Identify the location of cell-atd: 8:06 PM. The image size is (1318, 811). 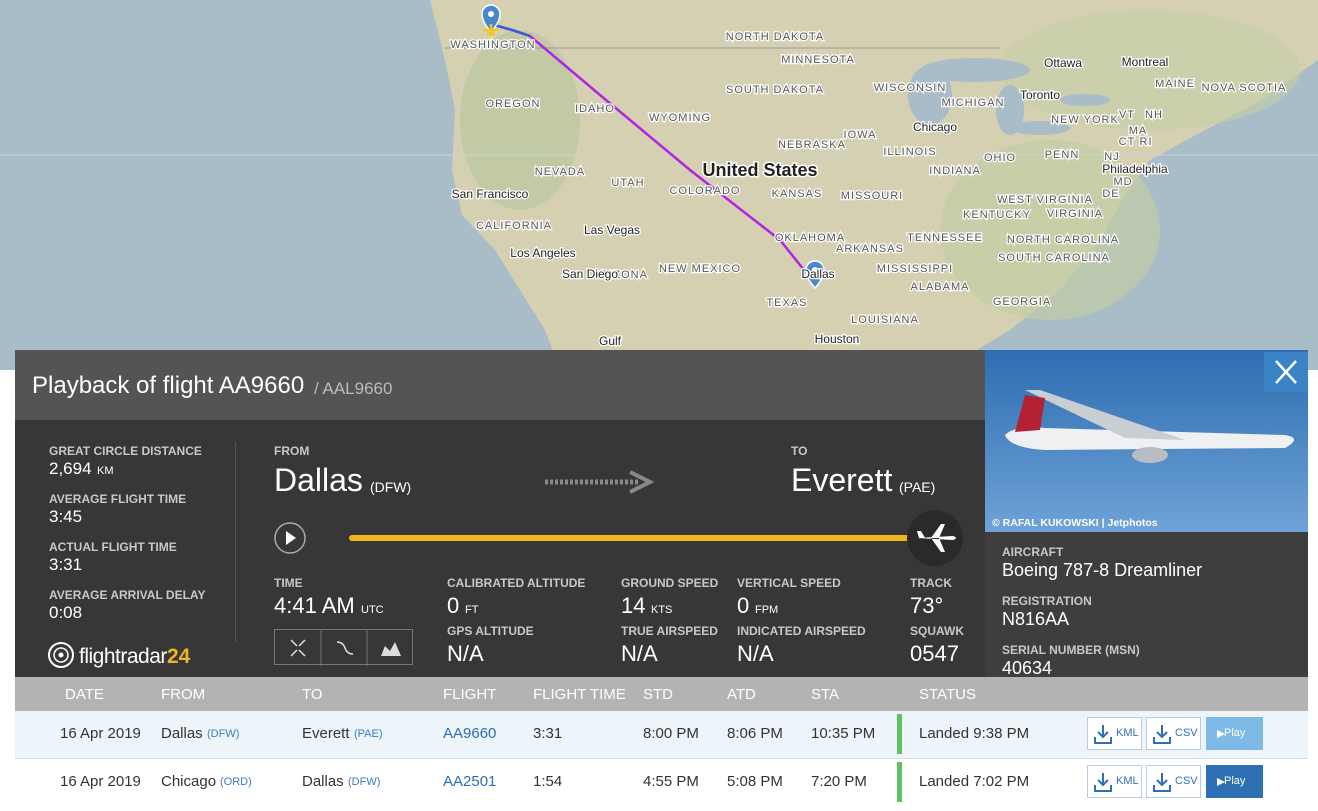
(755, 733).